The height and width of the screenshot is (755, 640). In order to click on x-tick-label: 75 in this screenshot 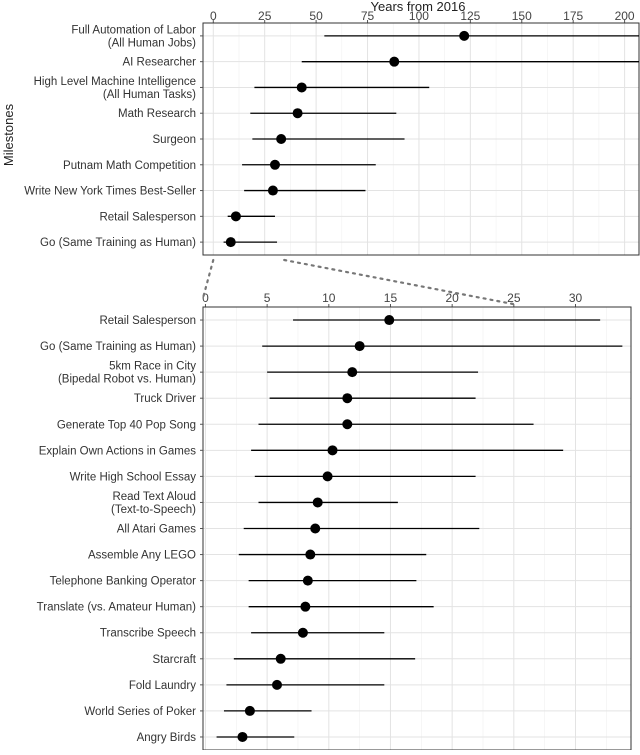, I will do `click(368, 16)`.